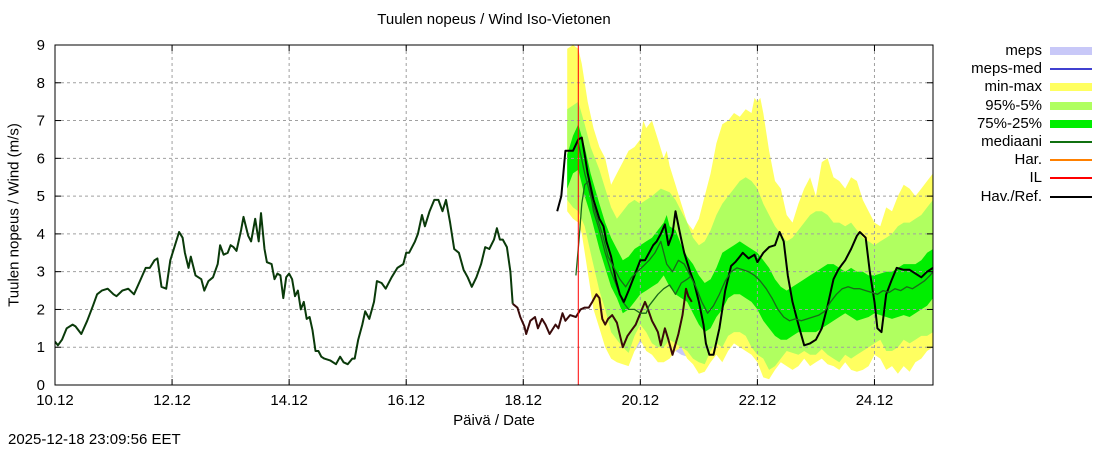  Describe the element at coordinates (1020, 178) in the screenshot. I see `legend-item-il: IL` at that location.